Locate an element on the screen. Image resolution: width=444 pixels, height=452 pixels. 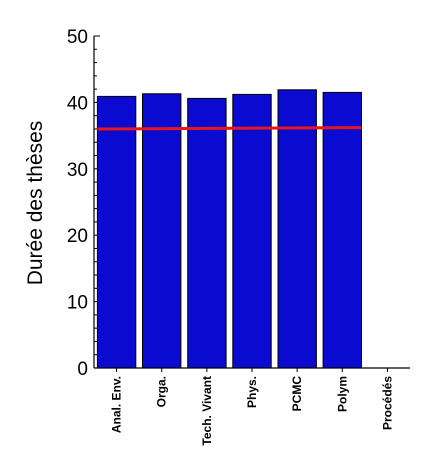
x-tick-label: Orga. is located at coordinates (162, 391).